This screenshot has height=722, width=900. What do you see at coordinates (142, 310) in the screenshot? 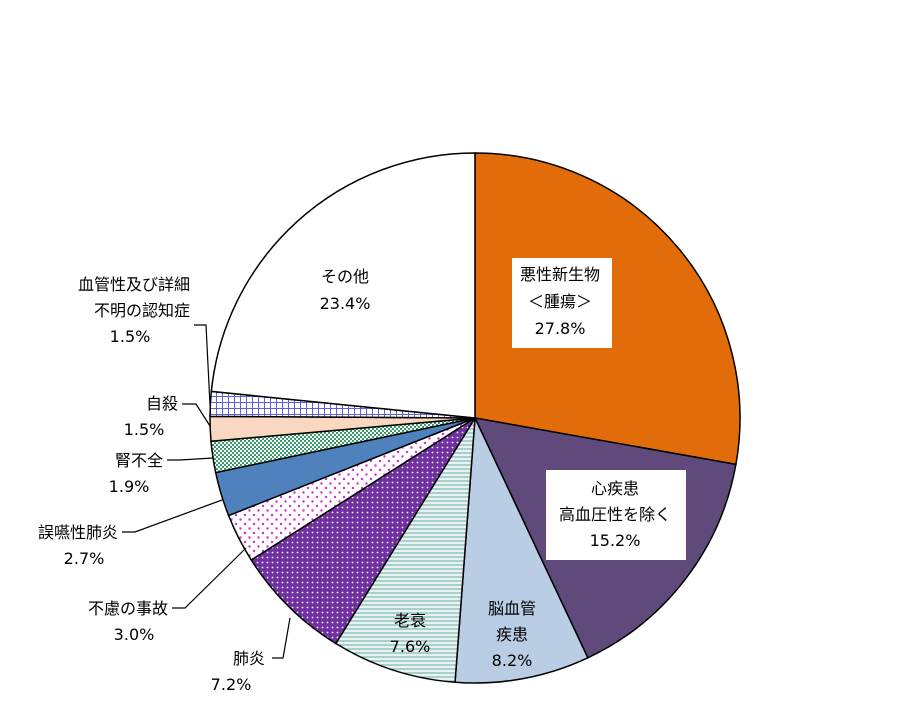
I see `slice-name-label: 不明の認知症` at bounding box center [142, 310].